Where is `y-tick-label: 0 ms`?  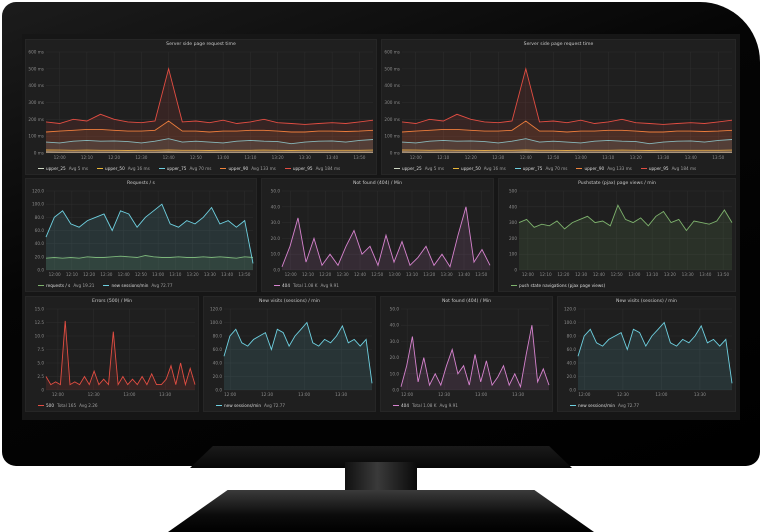
y-tick-label: 0 ms is located at coordinates (395, 153).